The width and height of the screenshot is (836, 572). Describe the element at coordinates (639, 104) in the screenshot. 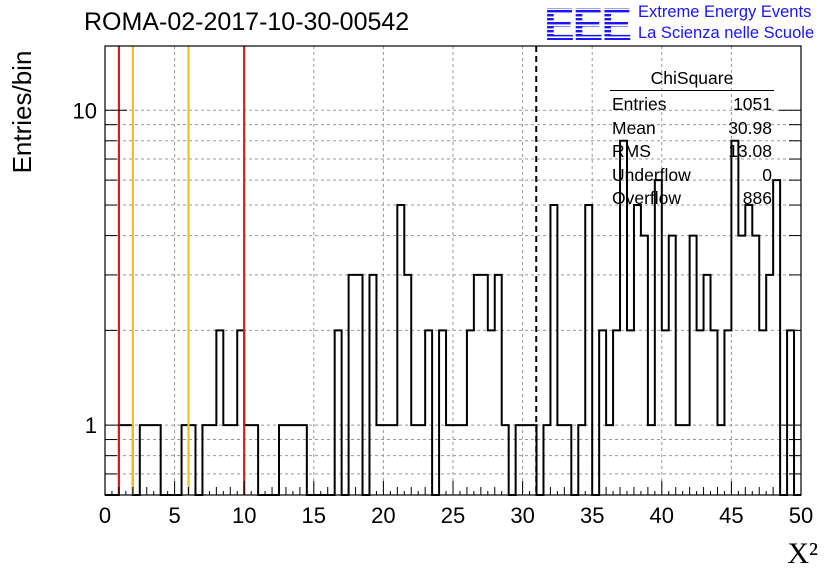

I see `stats-label: Entries` at that location.